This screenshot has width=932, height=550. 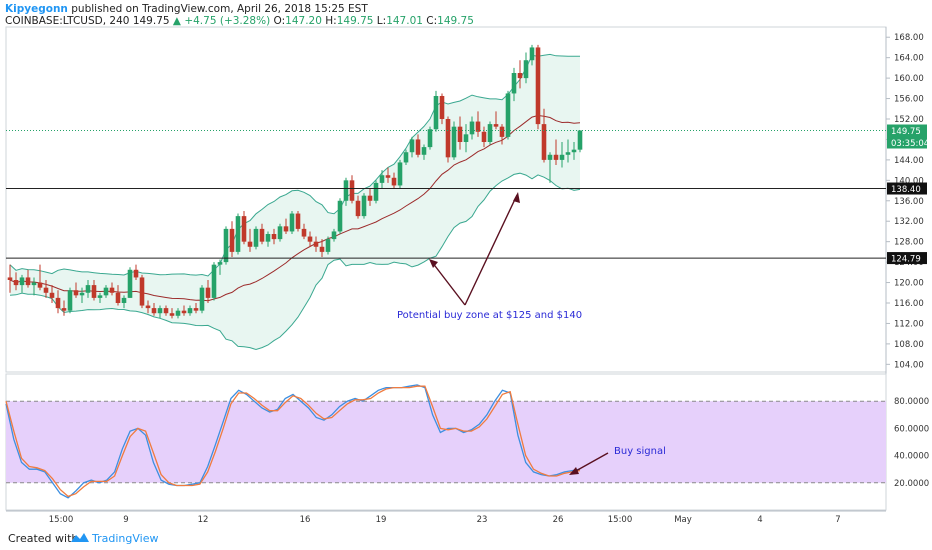 I want to click on stoch-tick-label: 80.0000, so click(x=911, y=402).